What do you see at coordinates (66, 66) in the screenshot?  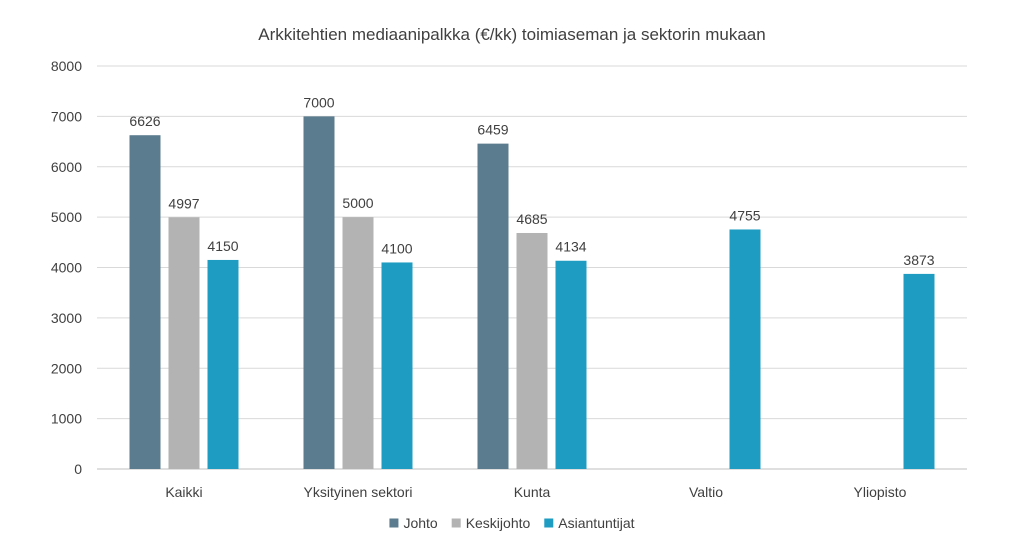 I see `y-tick-label: 8000` at bounding box center [66, 66].